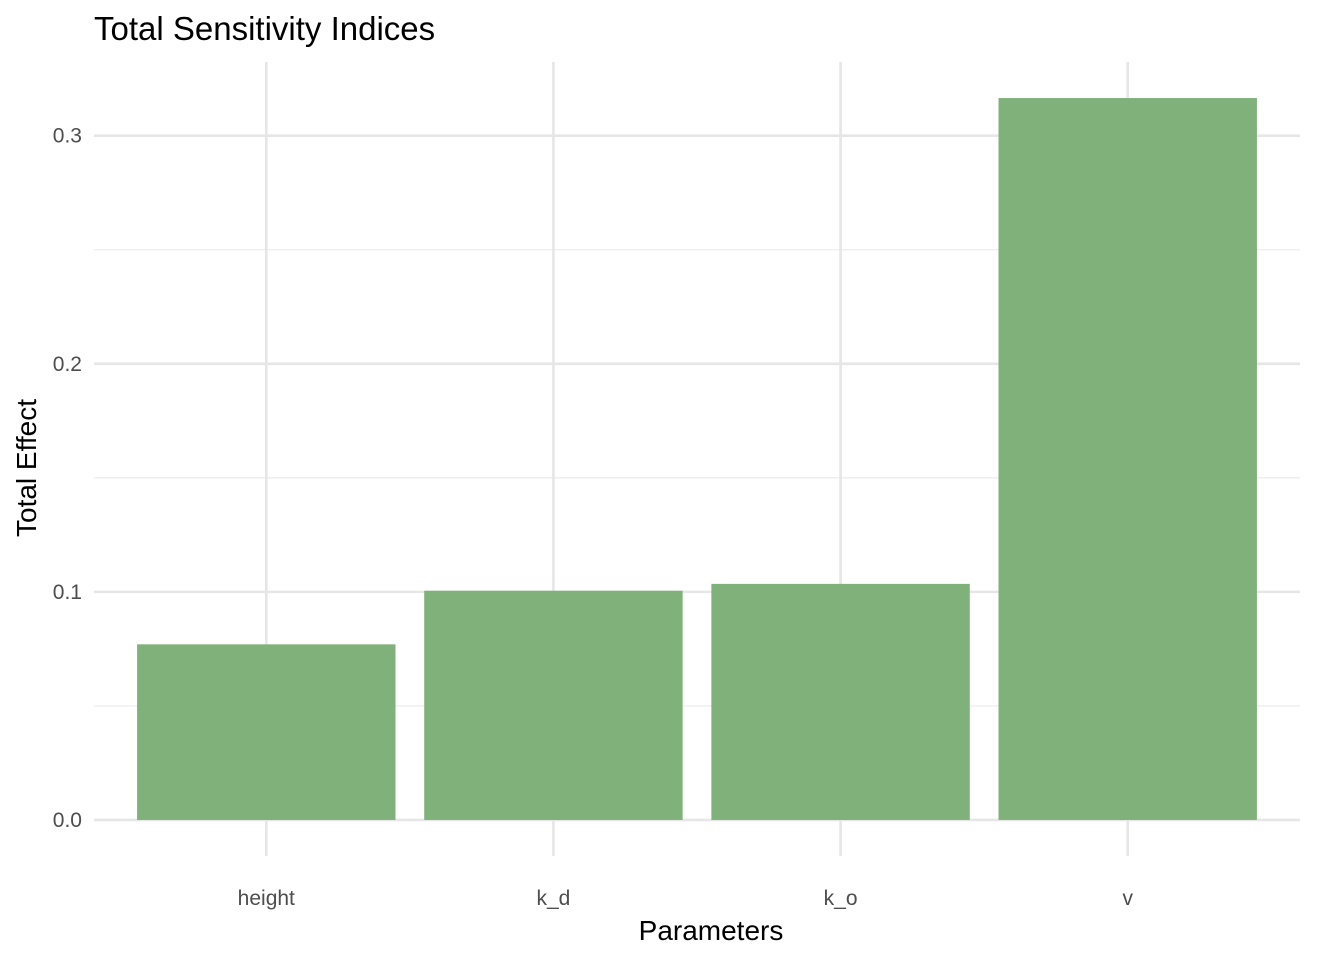 This screenshot has width=1344, height=960. I want to click on x-tick-label-0: height, so click(266, 898).